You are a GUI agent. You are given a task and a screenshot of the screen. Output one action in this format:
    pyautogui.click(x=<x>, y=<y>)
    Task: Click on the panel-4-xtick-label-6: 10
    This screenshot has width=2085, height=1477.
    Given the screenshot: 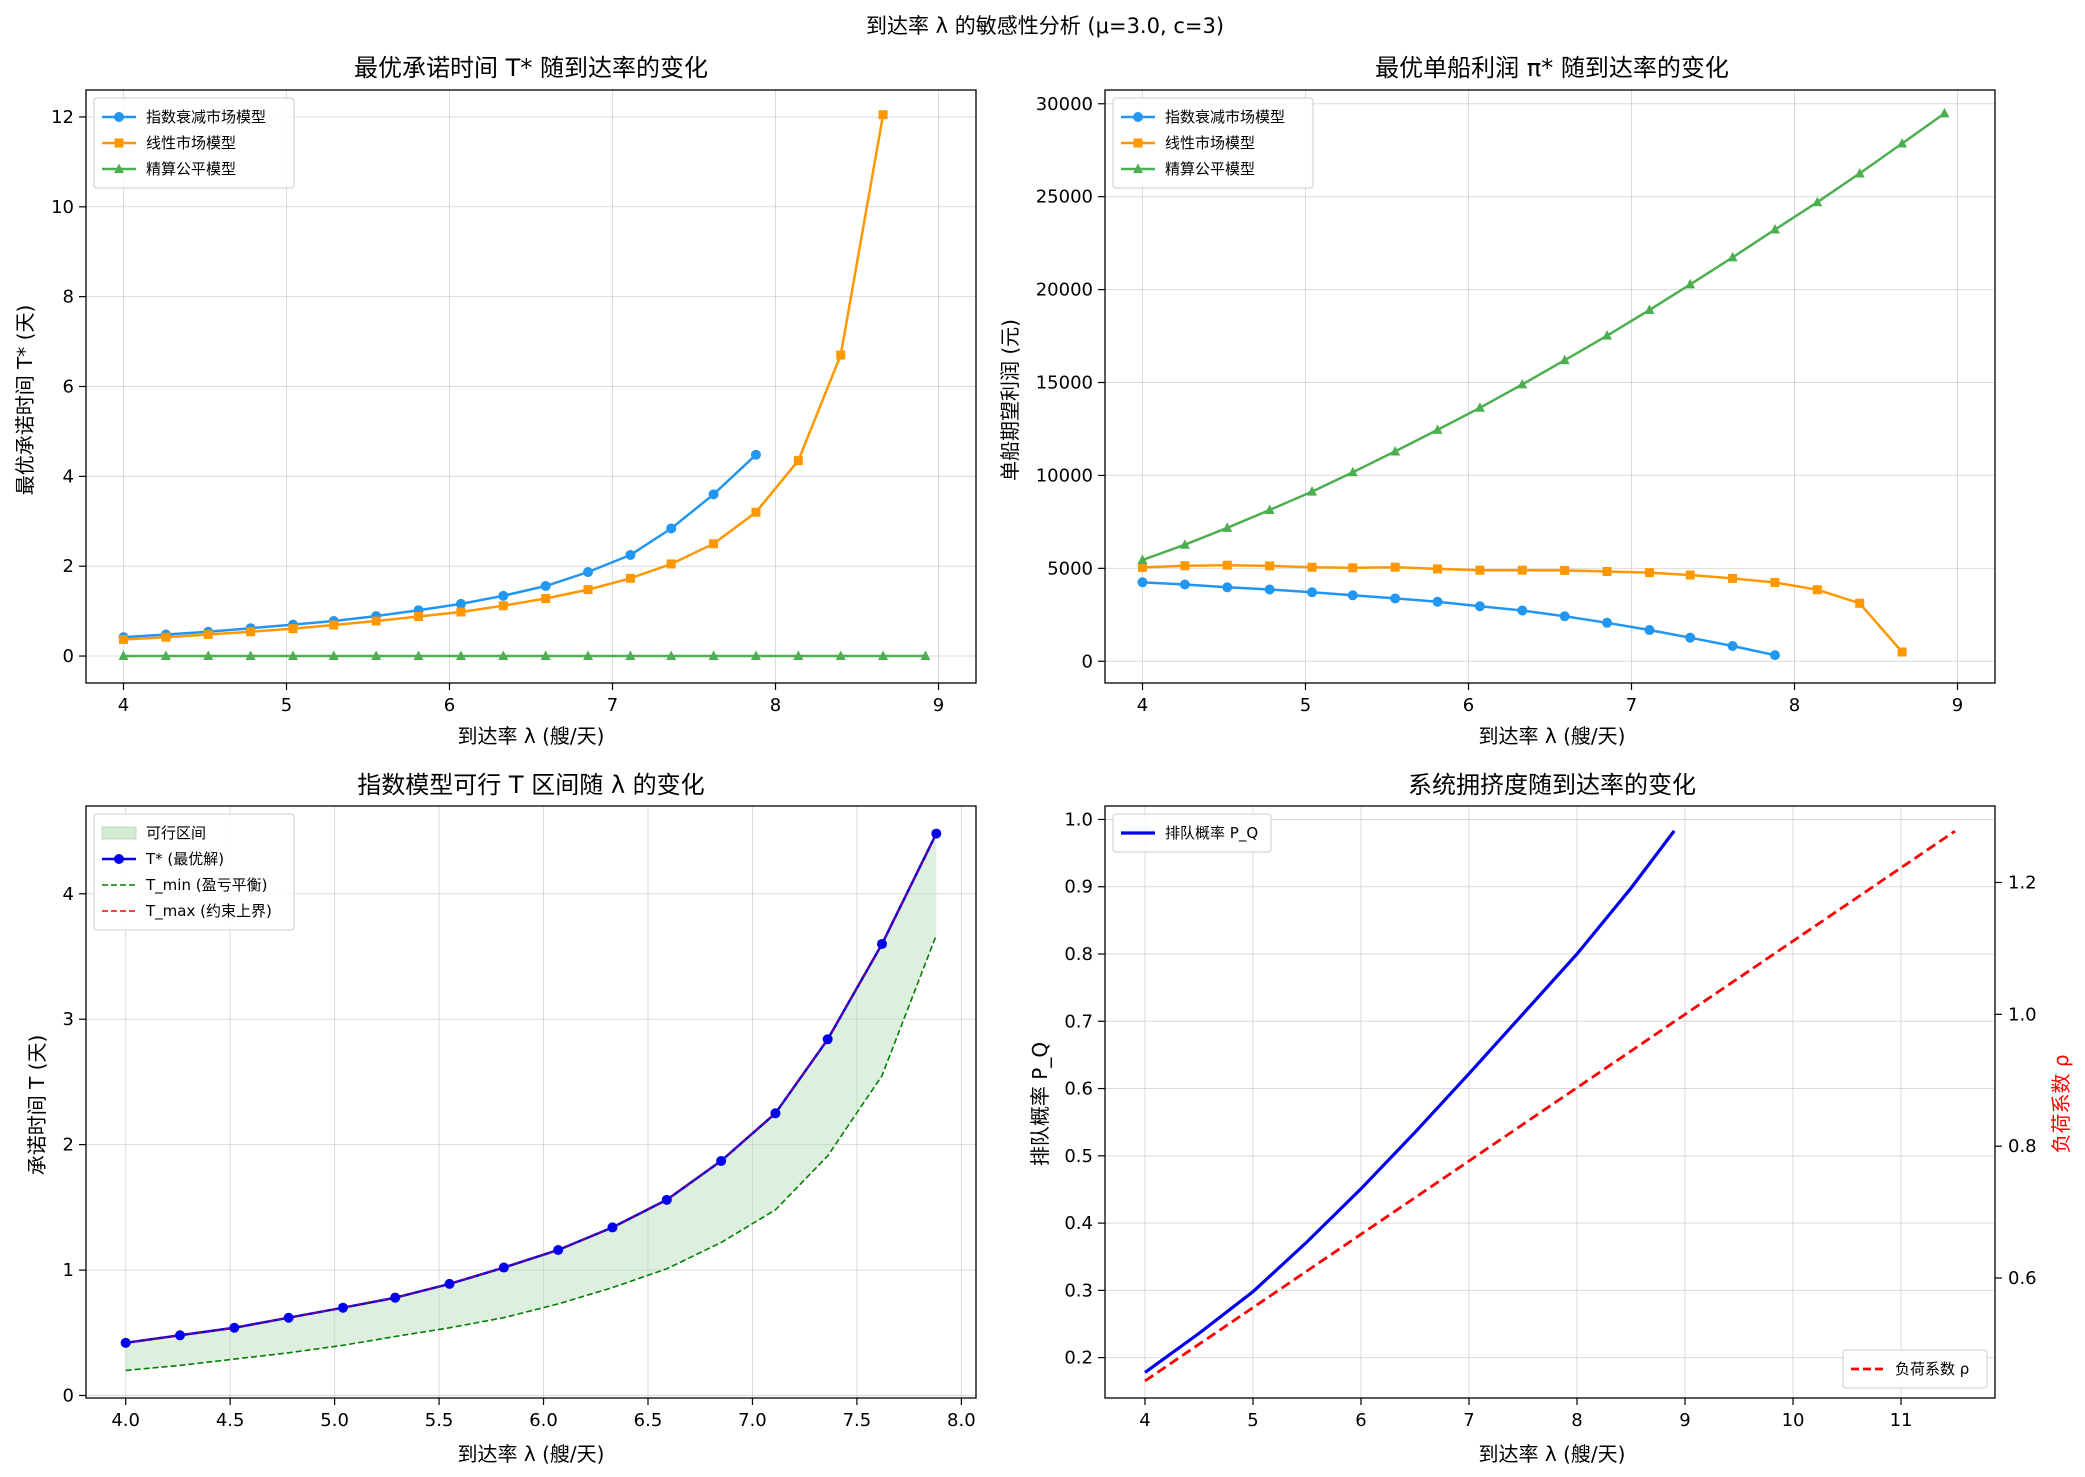 What is the action you would take?
    pyautogui.click(x=1793, y=1420)
    